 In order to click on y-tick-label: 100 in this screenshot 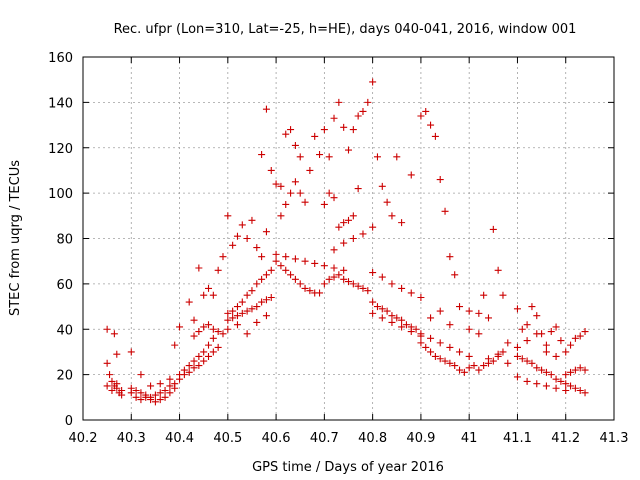, I will do `click(60, 194)`.